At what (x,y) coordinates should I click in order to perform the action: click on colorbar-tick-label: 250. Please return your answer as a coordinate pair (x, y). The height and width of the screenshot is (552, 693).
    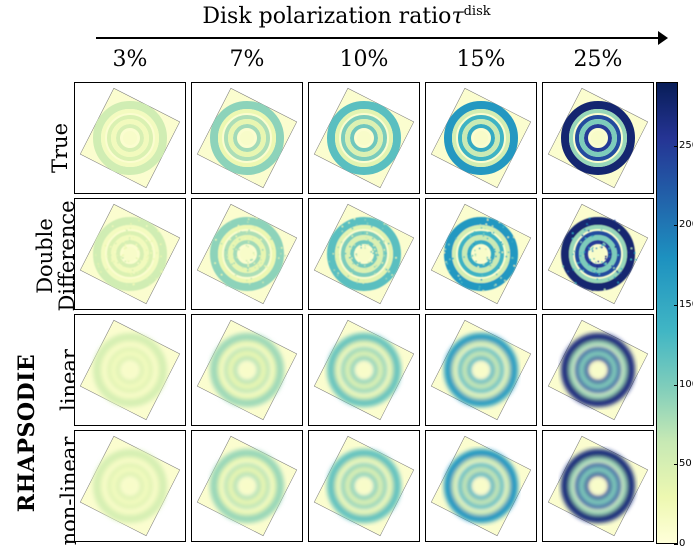
    Looking at the image, I should click on (686, 145).